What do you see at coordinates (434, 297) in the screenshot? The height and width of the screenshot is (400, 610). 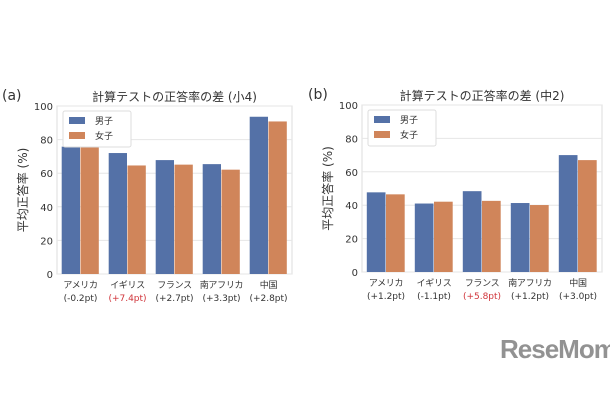 I see `diff-label: (-1.1pt)` at bounding box center [434, 297].